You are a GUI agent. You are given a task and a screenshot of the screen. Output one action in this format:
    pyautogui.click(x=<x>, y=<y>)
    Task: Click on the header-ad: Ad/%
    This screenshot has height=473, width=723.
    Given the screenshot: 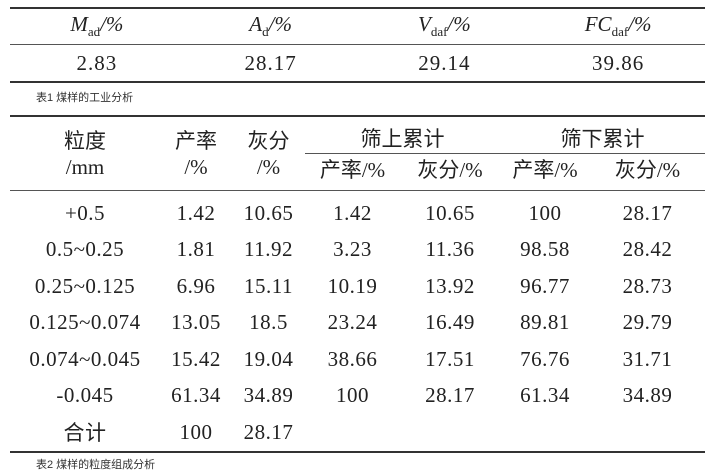 What is the action you would take?
    pyautogui.click(x=270, y=26)
    